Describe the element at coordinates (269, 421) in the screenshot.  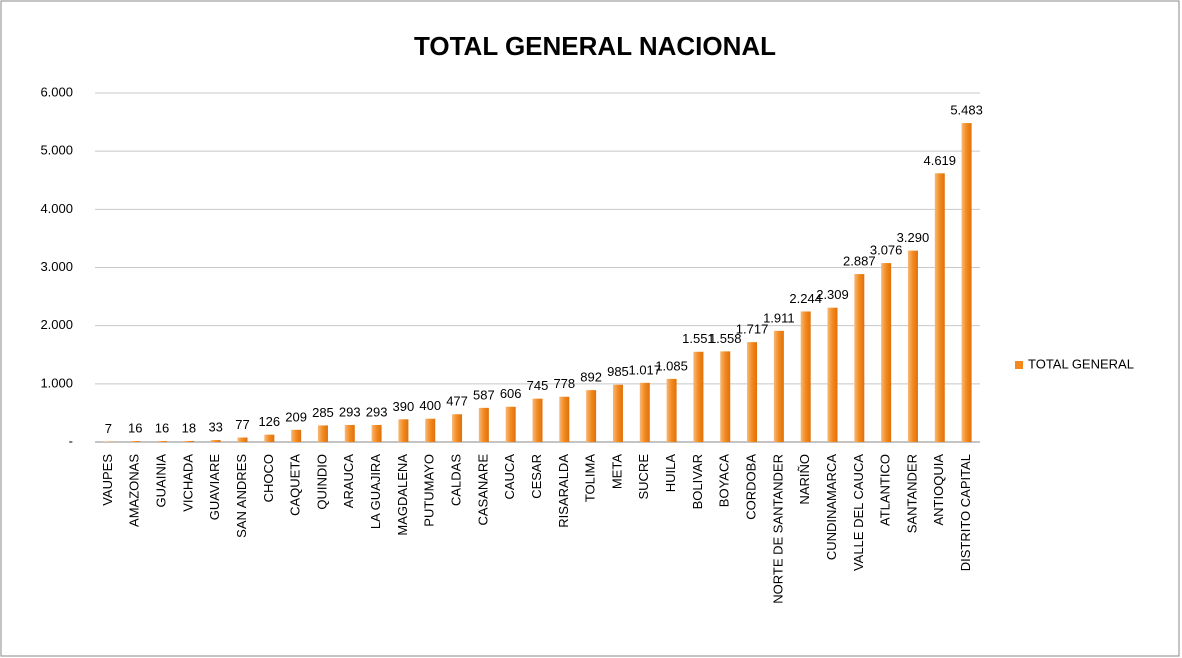
I see `value-label: 126` at that location.